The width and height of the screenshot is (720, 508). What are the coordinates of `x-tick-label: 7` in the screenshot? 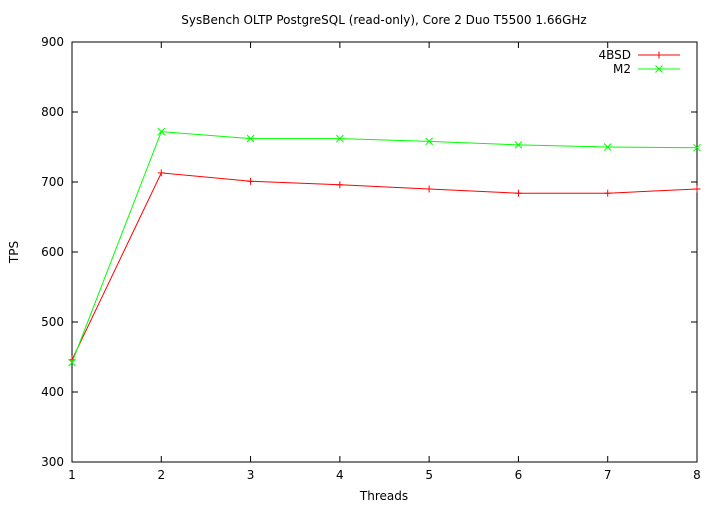 It's located at (608, 475).